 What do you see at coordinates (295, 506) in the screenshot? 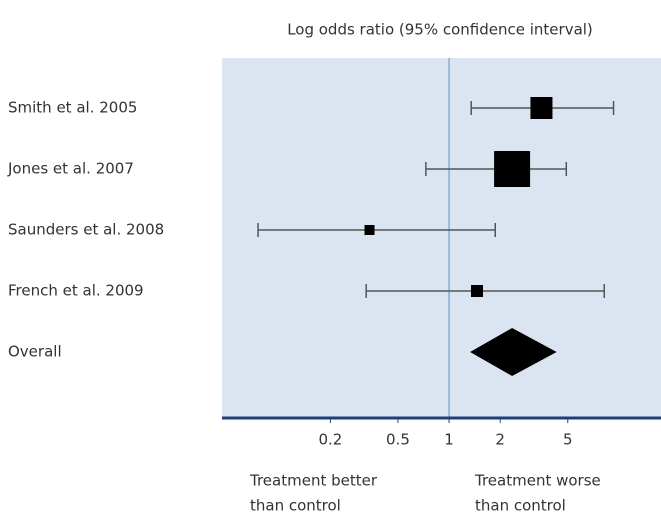
I see `left-note: than control` at bounding box center [295, 506].